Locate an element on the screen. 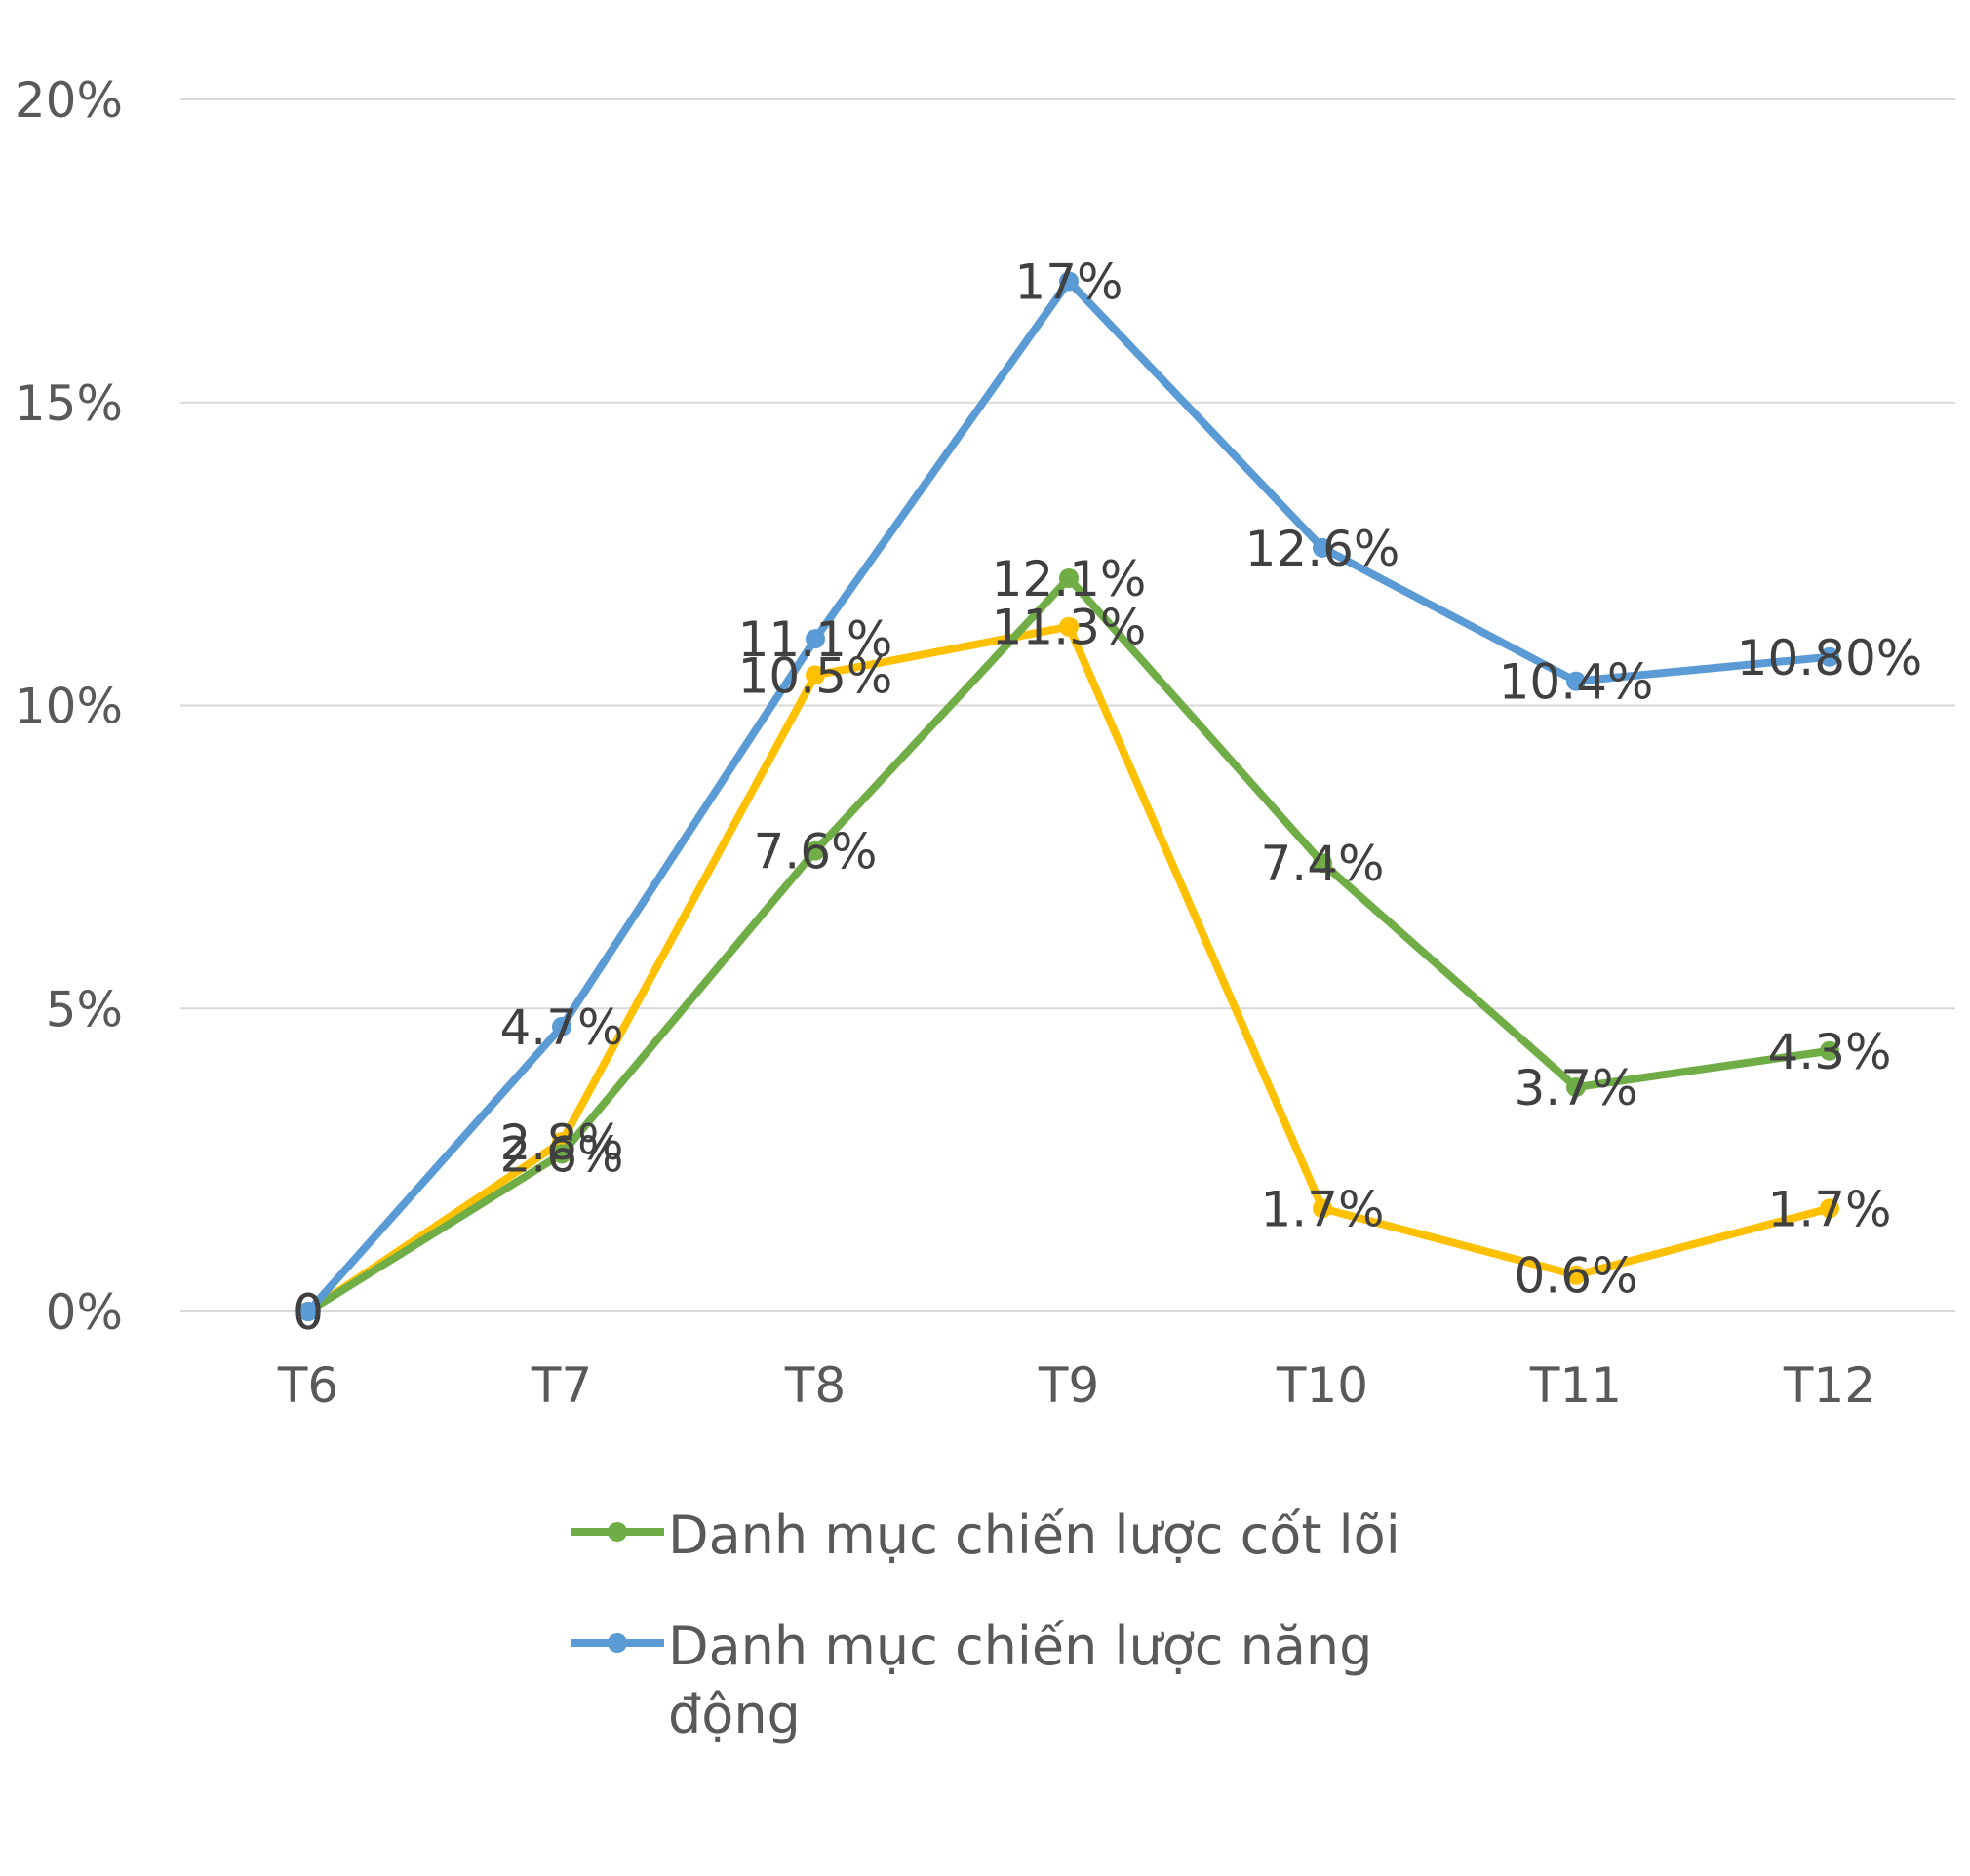 The height and width of the screenshot is (1876, 1970). x-tick-label: T11 is located at coordinates (1575, 1385).